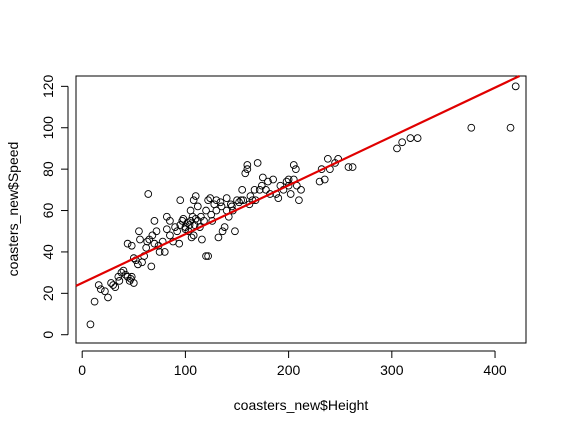 This screenshot has width=566, height=440. Describe the element at coordinates (495, 370) in the screenshot. I see `x-tick-label: 400` at that location.